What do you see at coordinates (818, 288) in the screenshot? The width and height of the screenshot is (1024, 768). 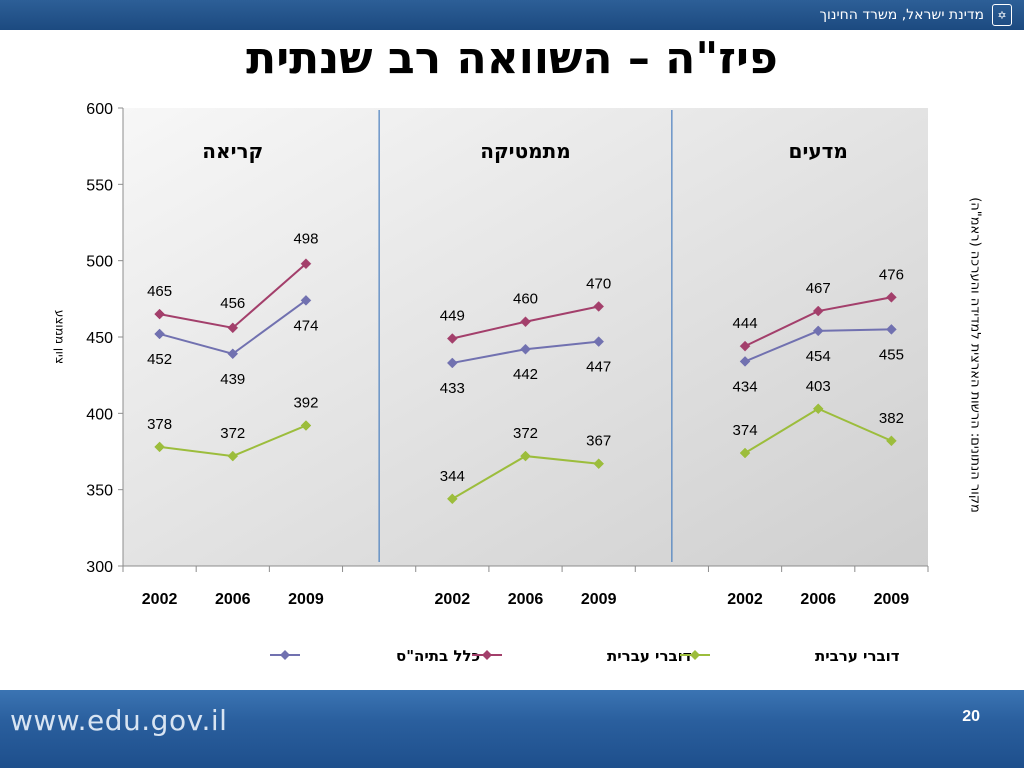 I see `data-label: 467` at bounding box center [818, 288].